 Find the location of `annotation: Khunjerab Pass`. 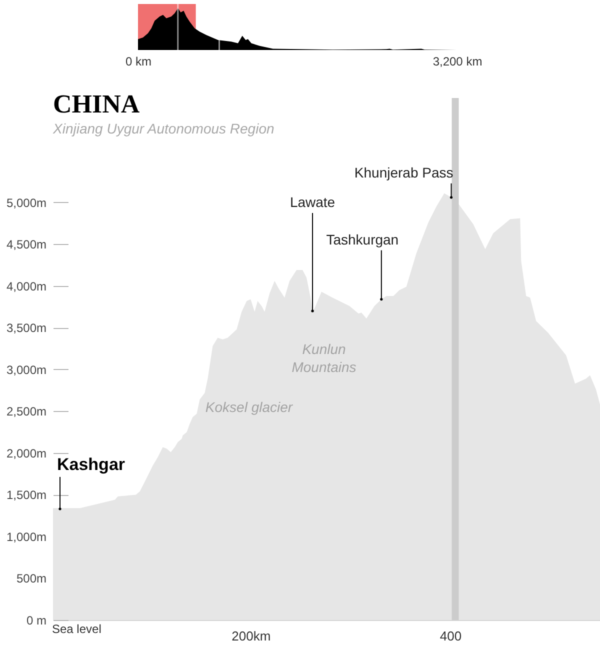

annotation: Khunjerab Pass is located at coordinates (404, 172).